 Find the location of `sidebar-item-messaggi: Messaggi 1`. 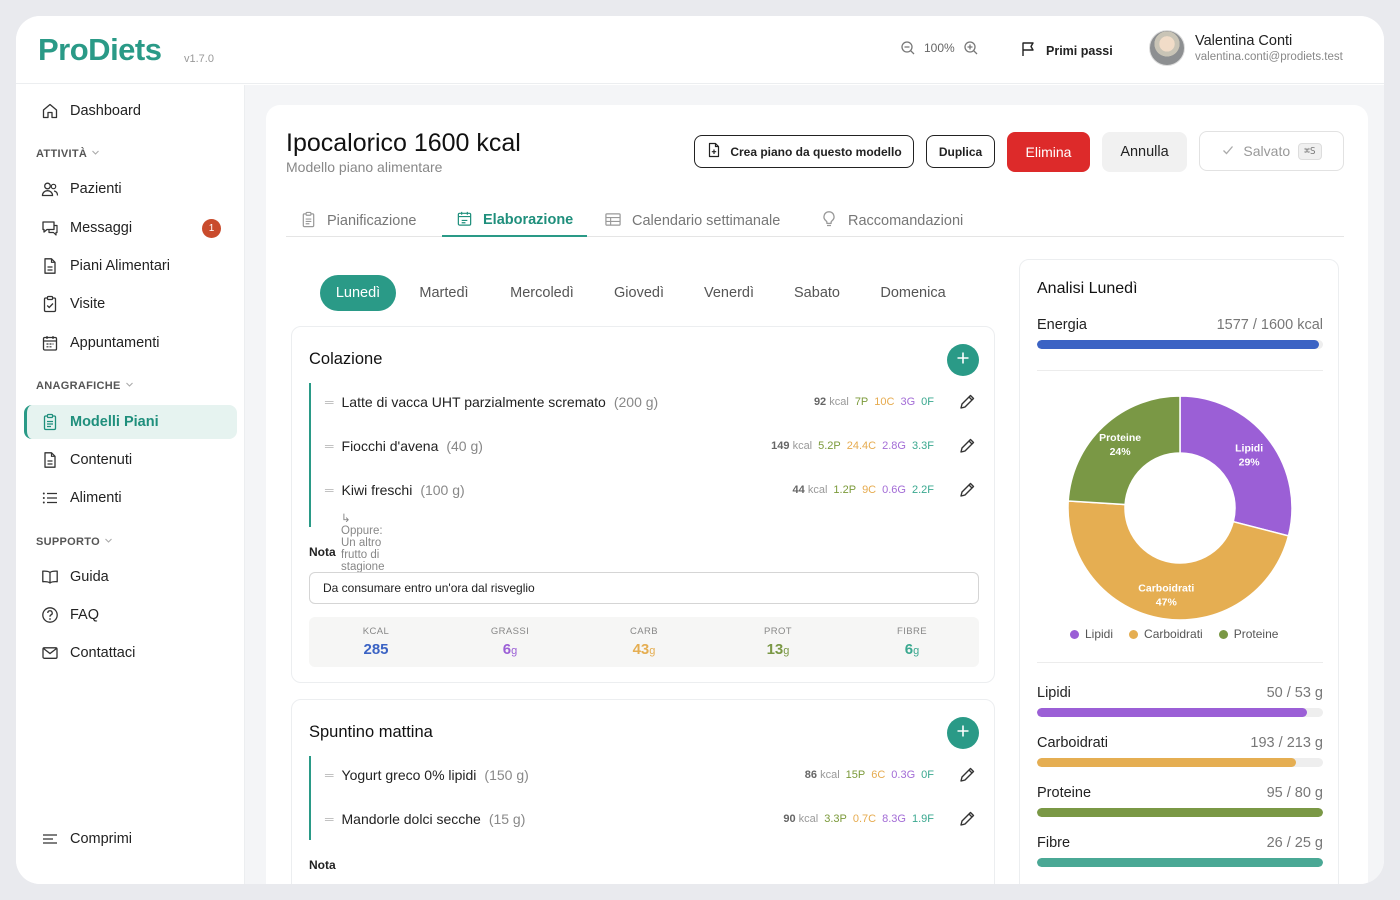

sidebar-item-messaggi: Messaggi 1 is located at coordinates (130, 228).